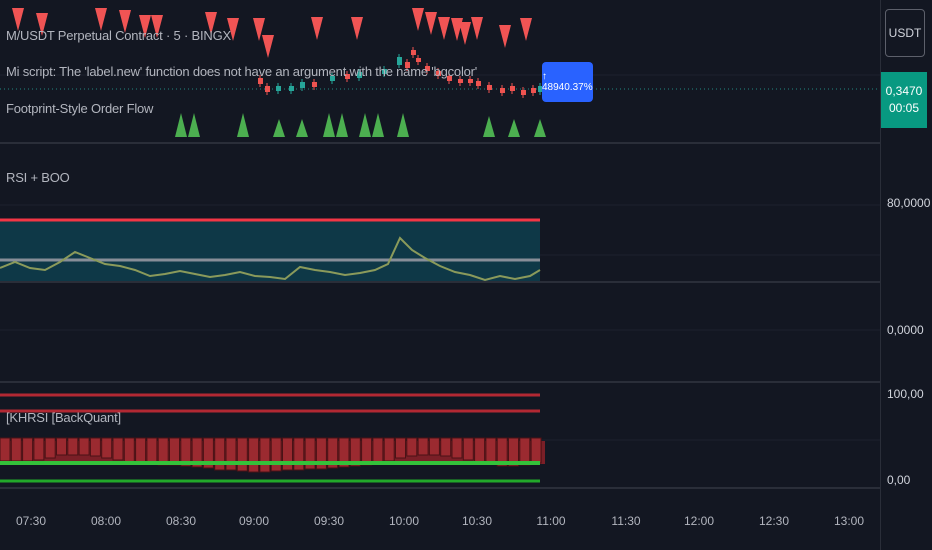  Describe the element at coordinates (905, 330) in the screenshot. I see `rsi-axis-lower: 0,0000` at that location.